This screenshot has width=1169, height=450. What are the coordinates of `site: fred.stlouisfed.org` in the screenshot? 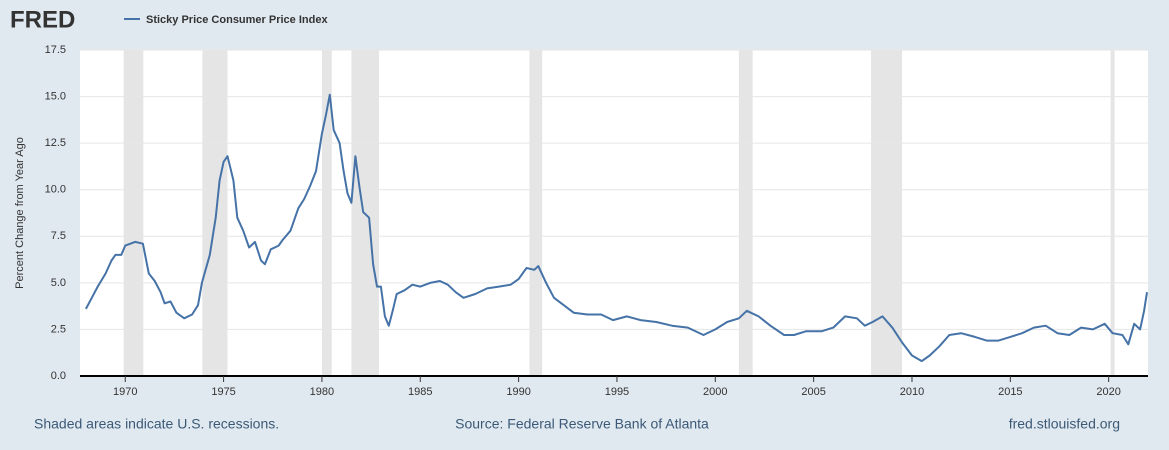 It's located at (1064, 424).